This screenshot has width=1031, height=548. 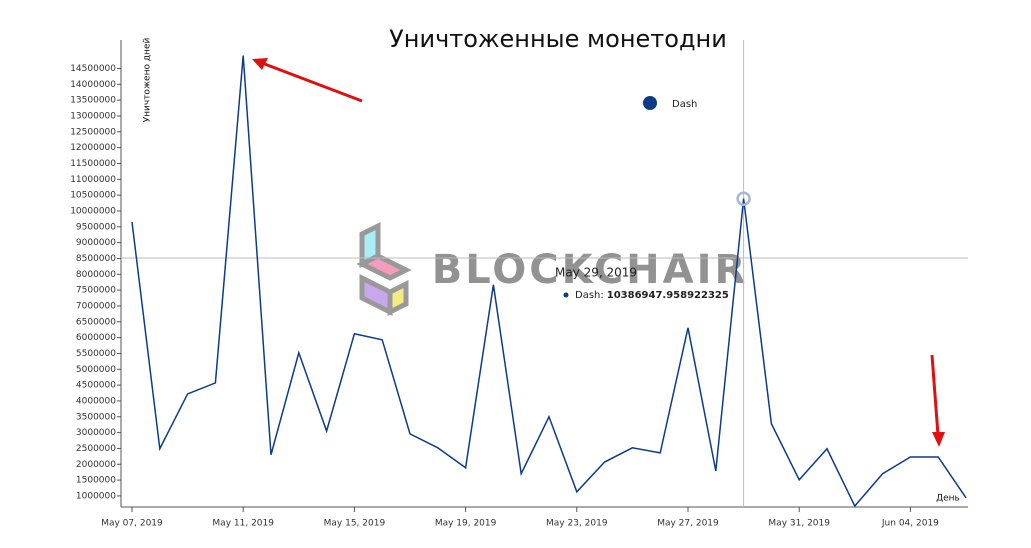 I want to click on legend-label: Dash, so click(x=684, y=104).